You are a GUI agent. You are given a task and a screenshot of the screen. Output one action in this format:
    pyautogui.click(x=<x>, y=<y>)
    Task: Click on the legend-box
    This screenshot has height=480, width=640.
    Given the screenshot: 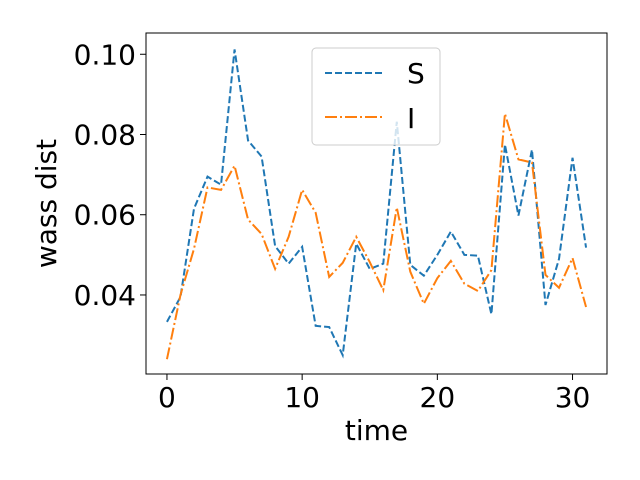 What is the action you would take?
    pyautogui.click(x=376, y=96)
    